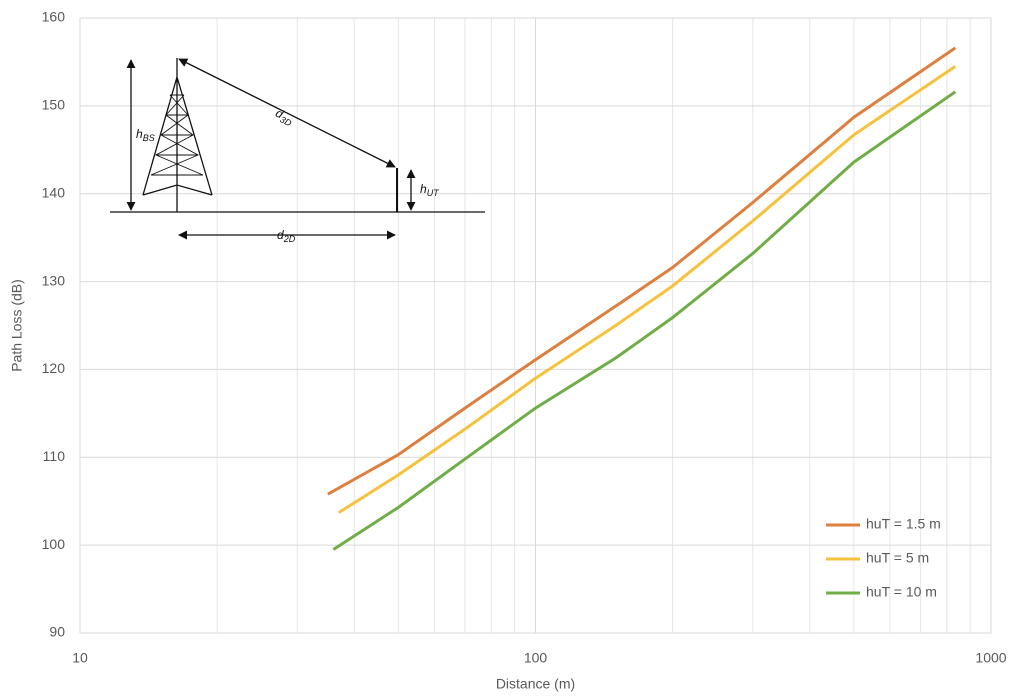  What do you see at coordinates (177, 135) in the screenshot?
I see `tower-lattice` at bounding box center [177, 135].